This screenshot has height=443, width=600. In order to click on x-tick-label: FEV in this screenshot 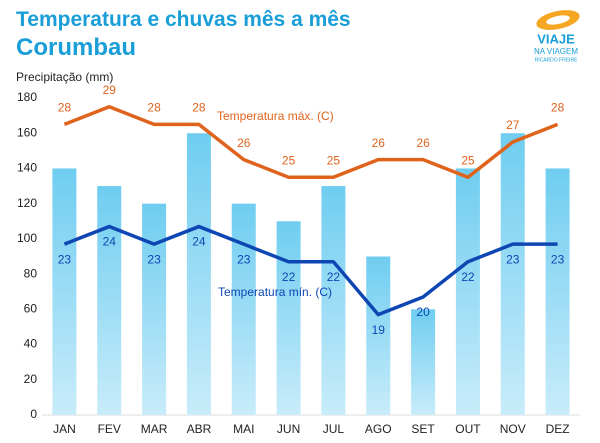, I will do `click(109, 429)`.